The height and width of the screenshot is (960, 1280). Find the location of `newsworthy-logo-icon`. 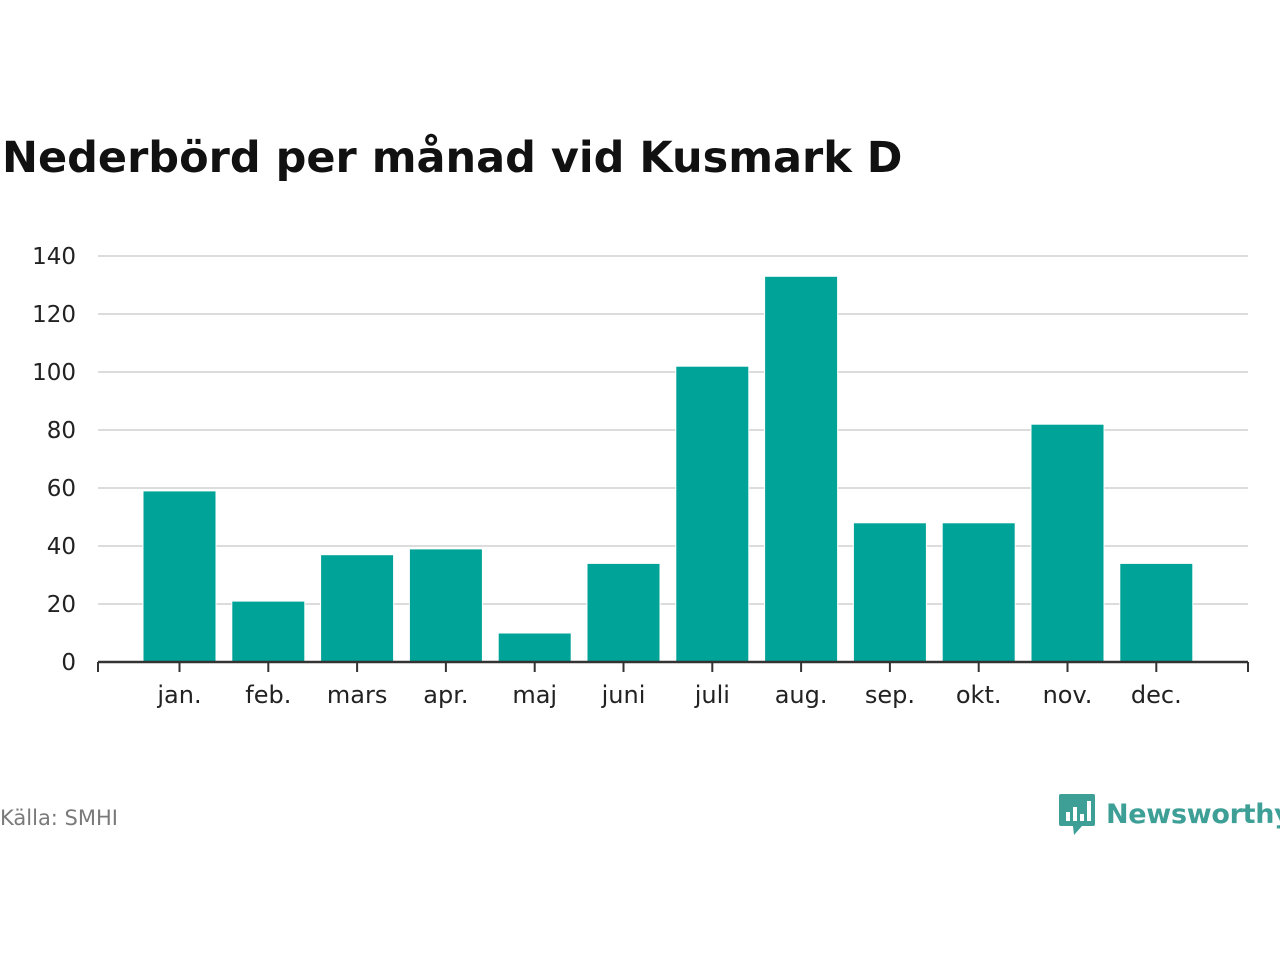

newsworthy-logo-icon is located at coordinates (1077, 814).